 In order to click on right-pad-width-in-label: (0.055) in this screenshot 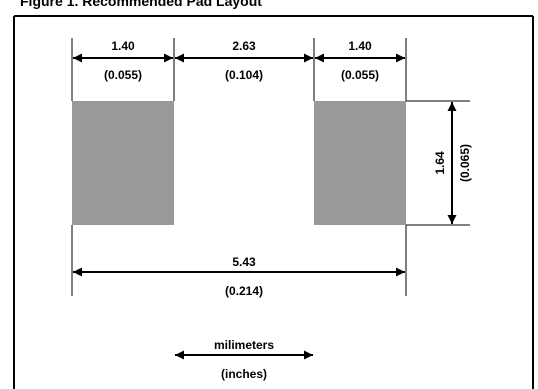, I will do `click(360, 75)`.